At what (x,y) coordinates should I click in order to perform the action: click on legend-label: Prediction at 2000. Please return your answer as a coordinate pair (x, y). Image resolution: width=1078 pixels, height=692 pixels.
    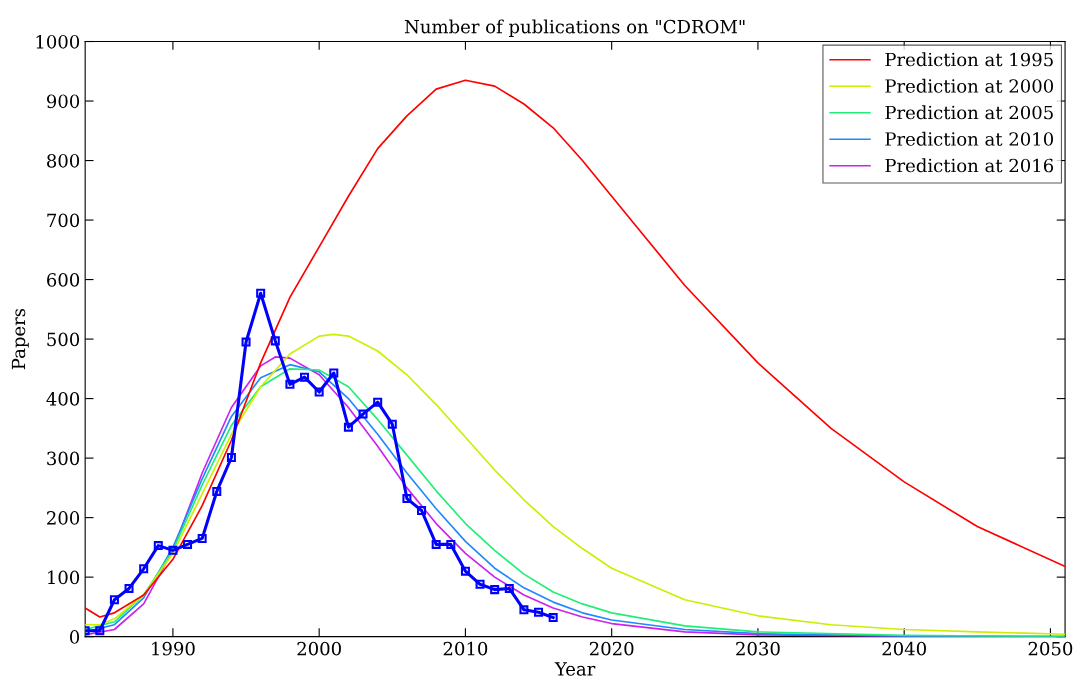
    Looking at the image, I should click on (969, 85).